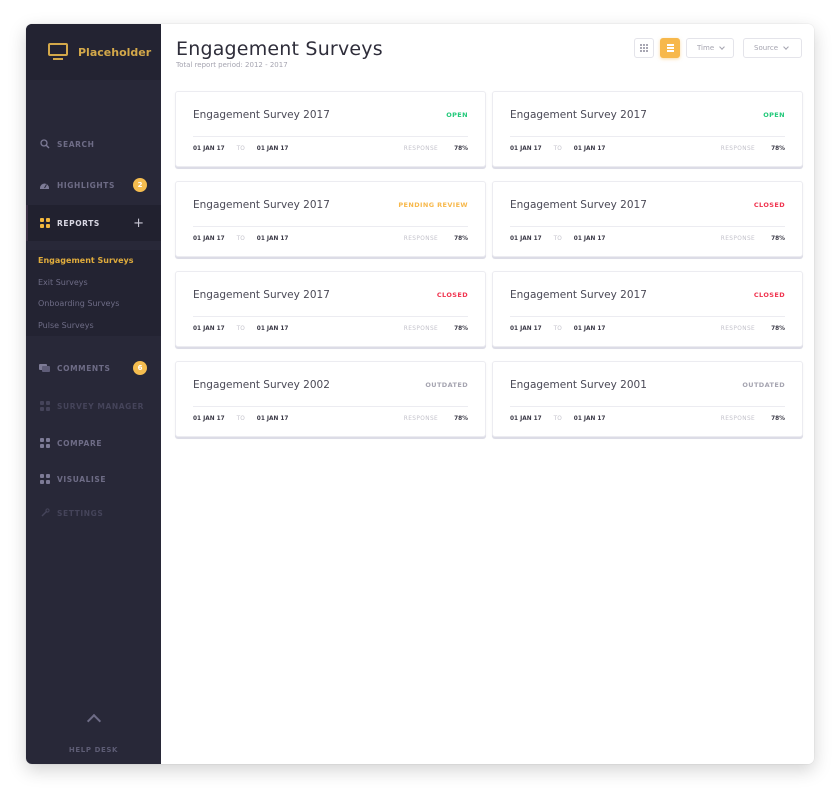 This screenshot has width=838, height=788. Describe the element at coordinates (706, 48) in the screenshot. I see `time-dropdown-label: Time` at that location.